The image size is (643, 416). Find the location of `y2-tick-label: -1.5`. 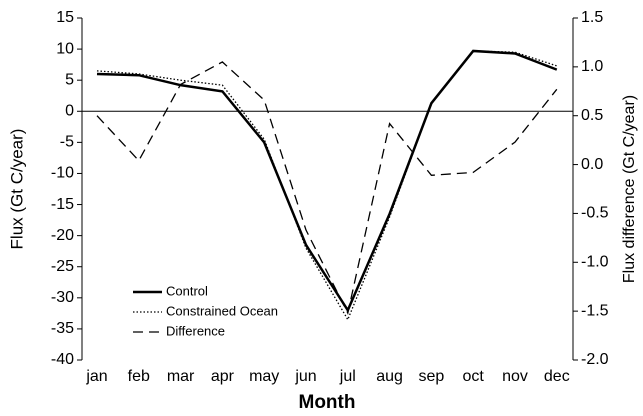

y2-tick-label: -1.5 is located at coordinates (595, 310).